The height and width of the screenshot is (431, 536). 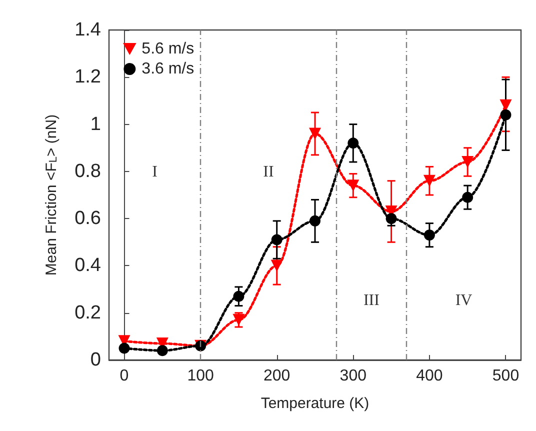 I want to click on x-tick-label: 300, so click(x=353, y=376).